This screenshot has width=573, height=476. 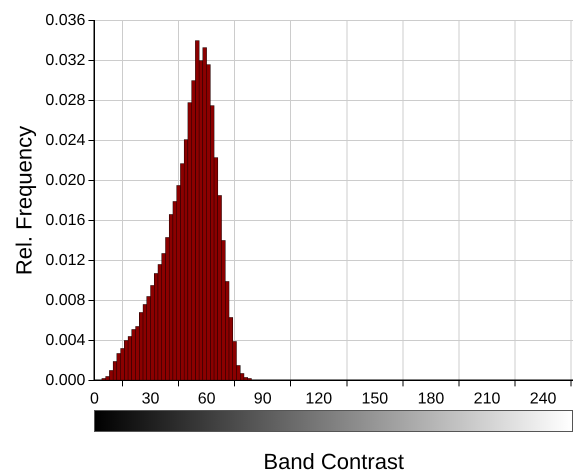 I want to click on y-tick-label: 0.036, so click(x=65, y=21).